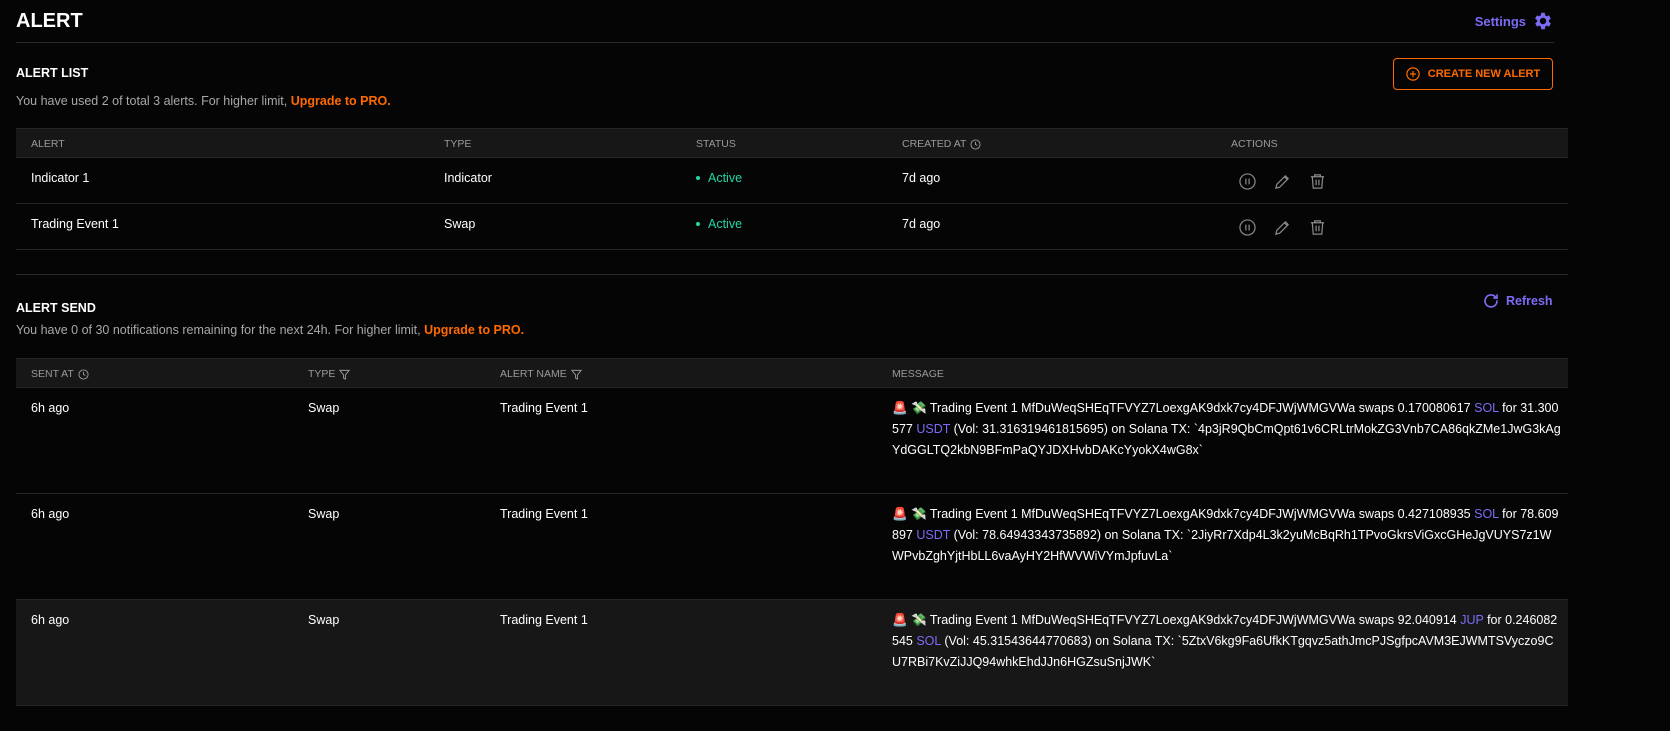 The image size is (1670, 731). Describe the element at coordinates (468, 178) in the screenshot. I see `alert-type: Indicator` at that location.